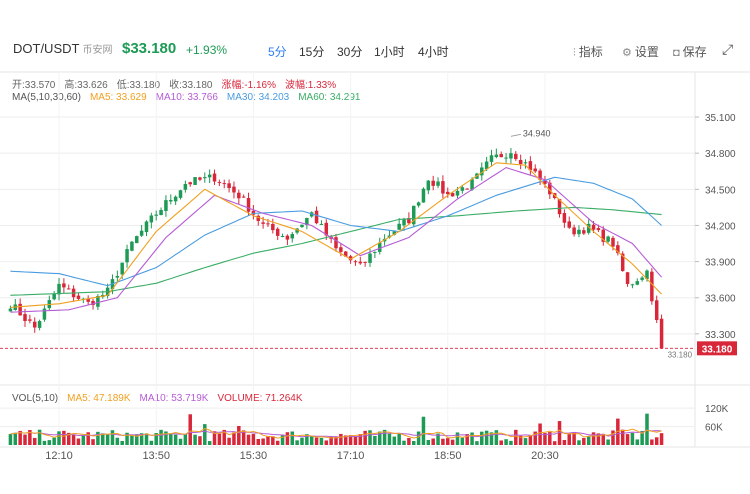  I want to click on expand-icon: ⤢, so click(728, 49).